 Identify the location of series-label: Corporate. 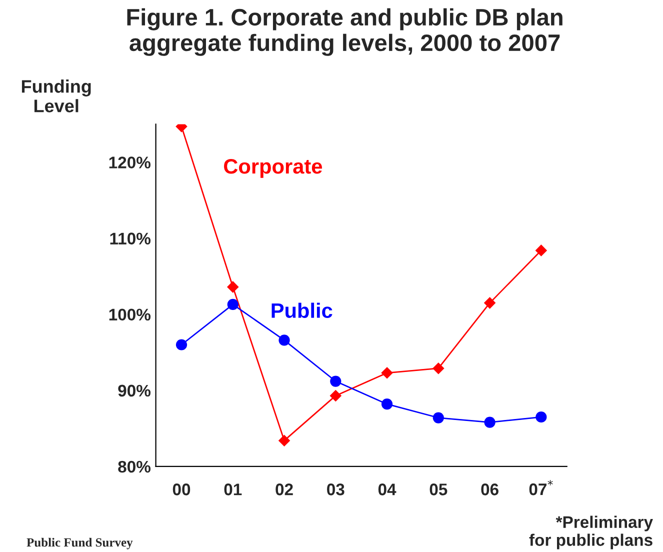
(273, 168).